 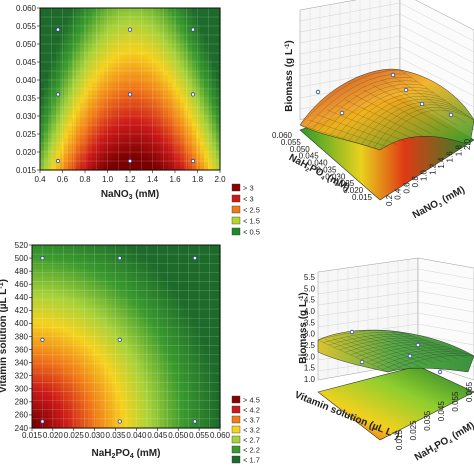 What do you see at coordinates (399, 439) in the screenshot?
I see `x-tick-label: 0.015` at bounding box center [399, 439].